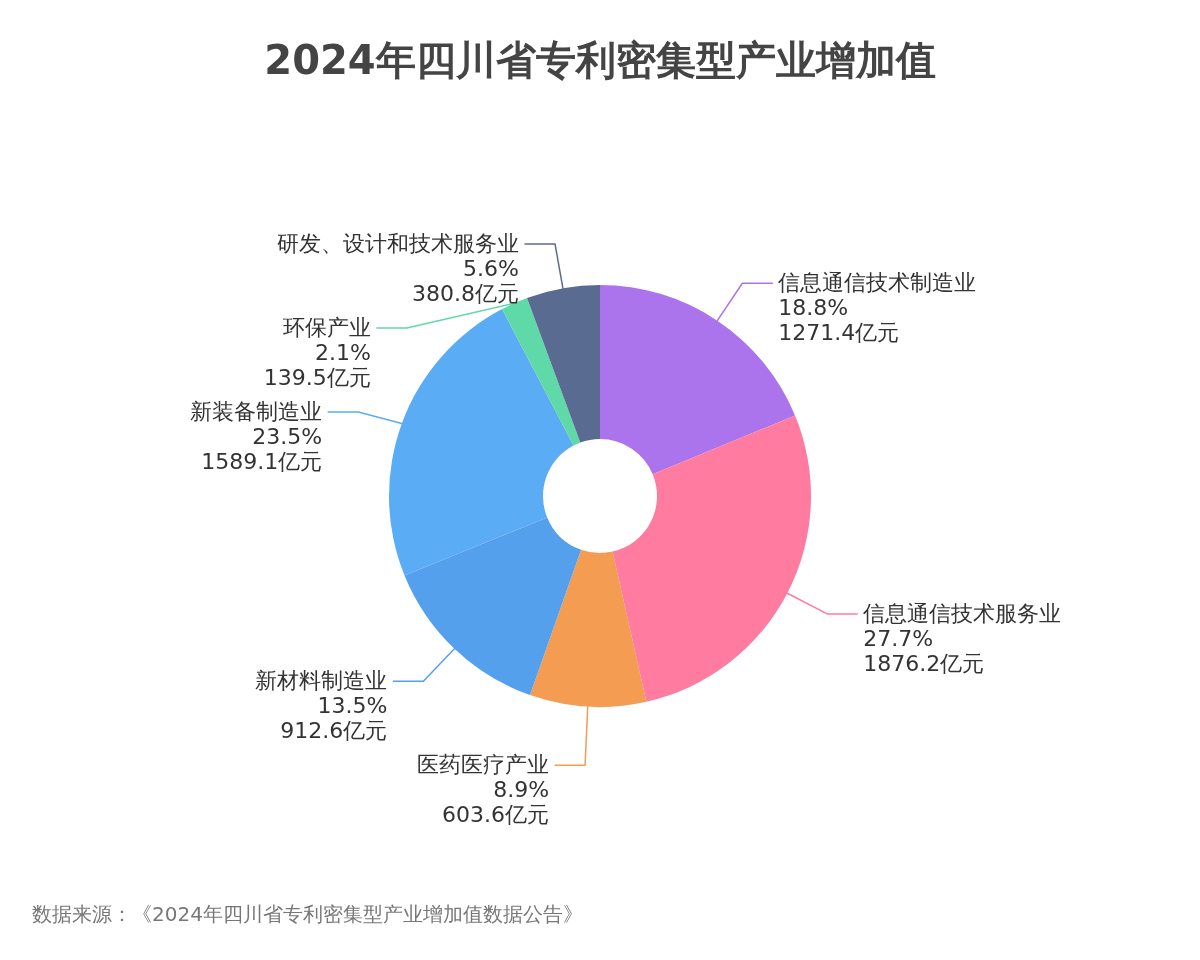  Describe the element at coordinates (483, 765) in the screenshot. I see `slice-label: 医药医疗产业` at that location.